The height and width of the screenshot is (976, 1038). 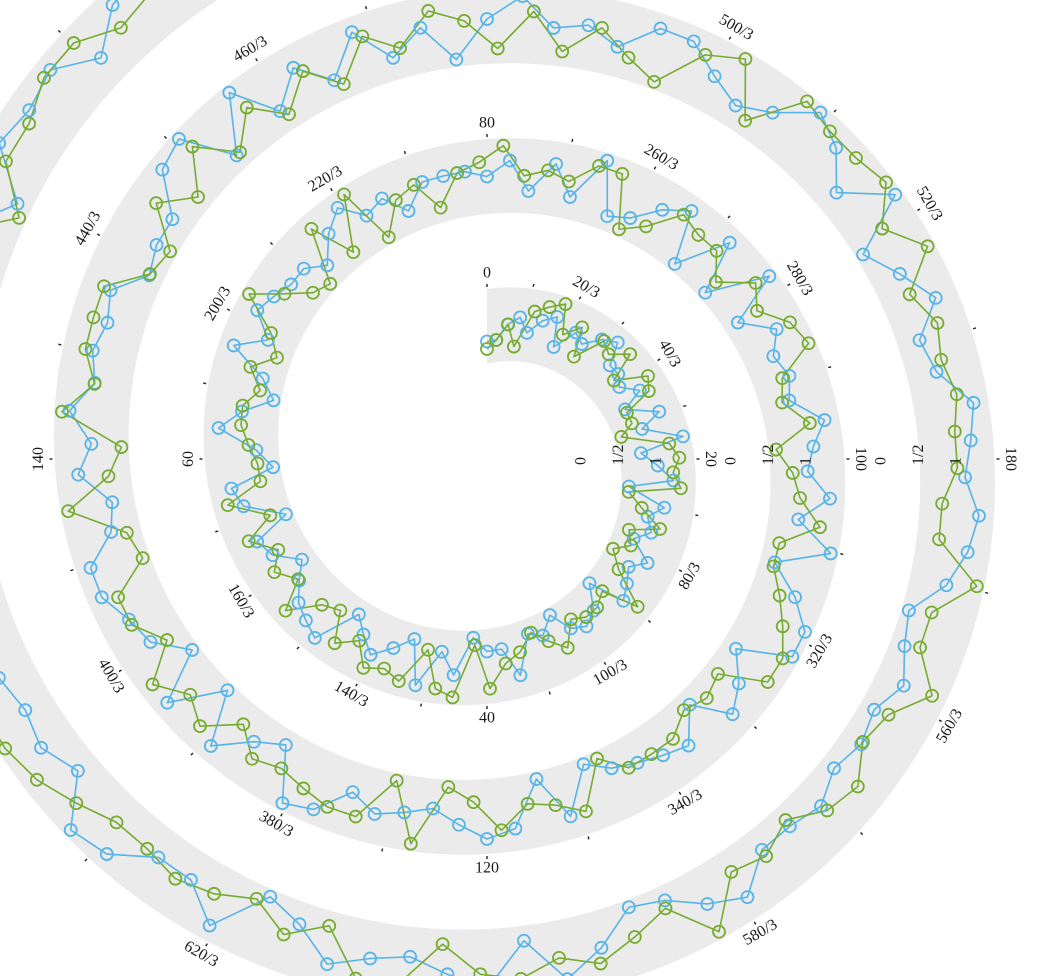 What do you see at coordinates (918, 455) in the screenshot?
I see `radial-tick-label: 1/2` at bounding box center [918, 455].